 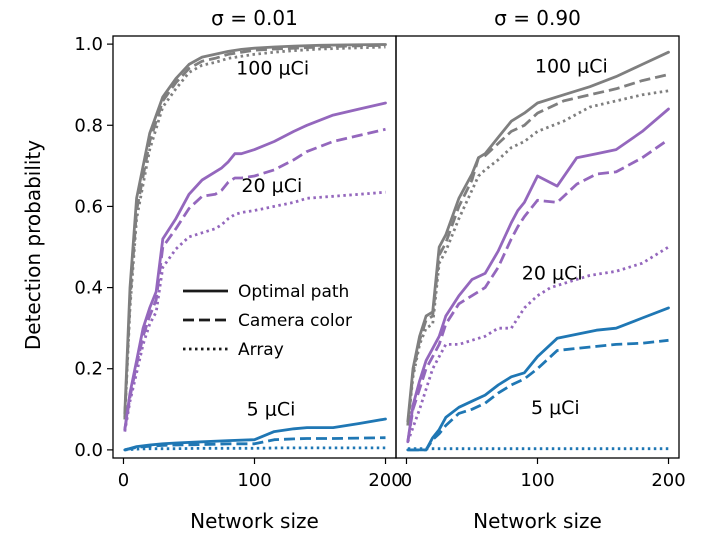 I want to click on series-line-20-uci-array, so click(x=538, y=344).